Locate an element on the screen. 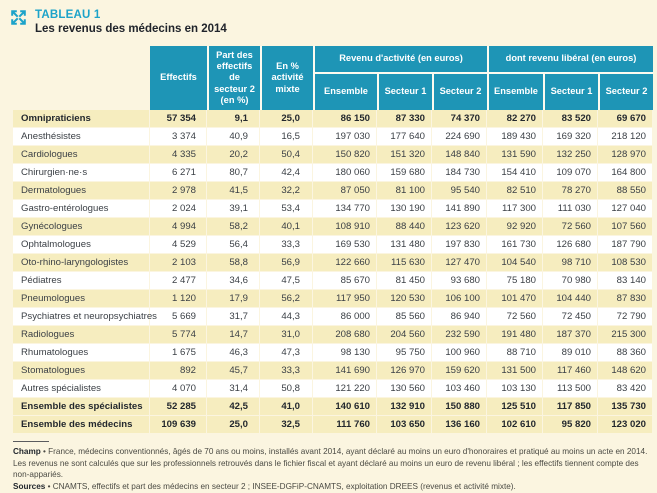 Image resolution: width=657 pixels, height=493 pixels. value-cell: 41,0 is located at coordinates (286, 407).